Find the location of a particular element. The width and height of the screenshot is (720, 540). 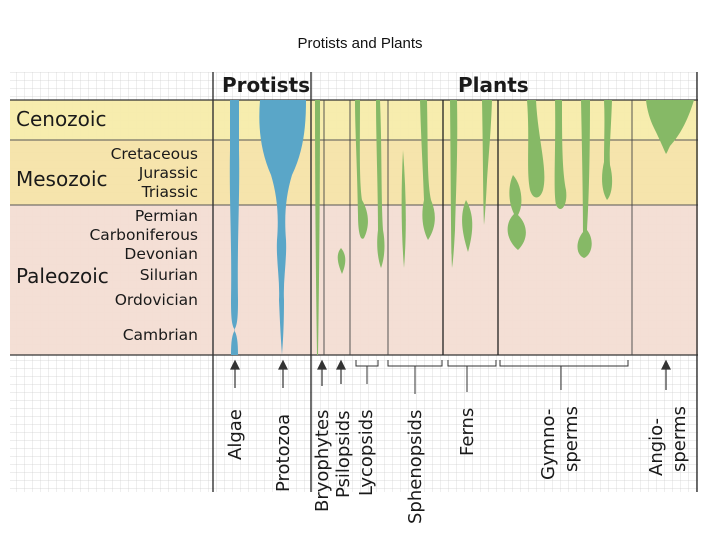

spindle-bryophytes is located at coordinates (317, 227).